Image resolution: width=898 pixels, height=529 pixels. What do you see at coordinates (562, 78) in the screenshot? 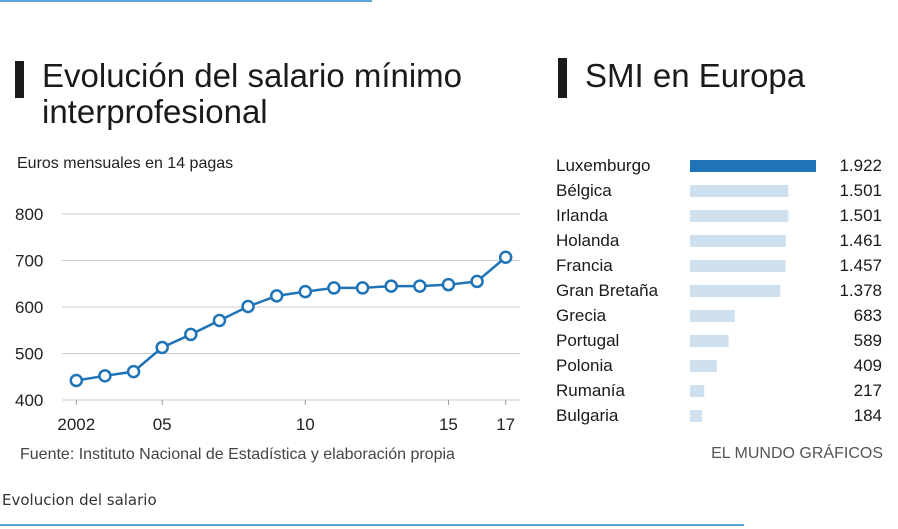
I see `right-title-marker` at bounding box center [562, 78].